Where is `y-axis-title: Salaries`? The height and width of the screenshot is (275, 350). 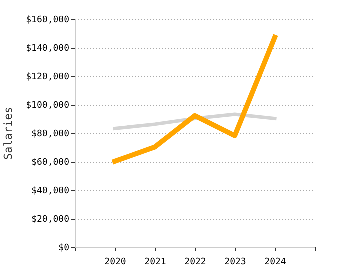
y-axis-title: Salaries is located at coordinates (9, 133).